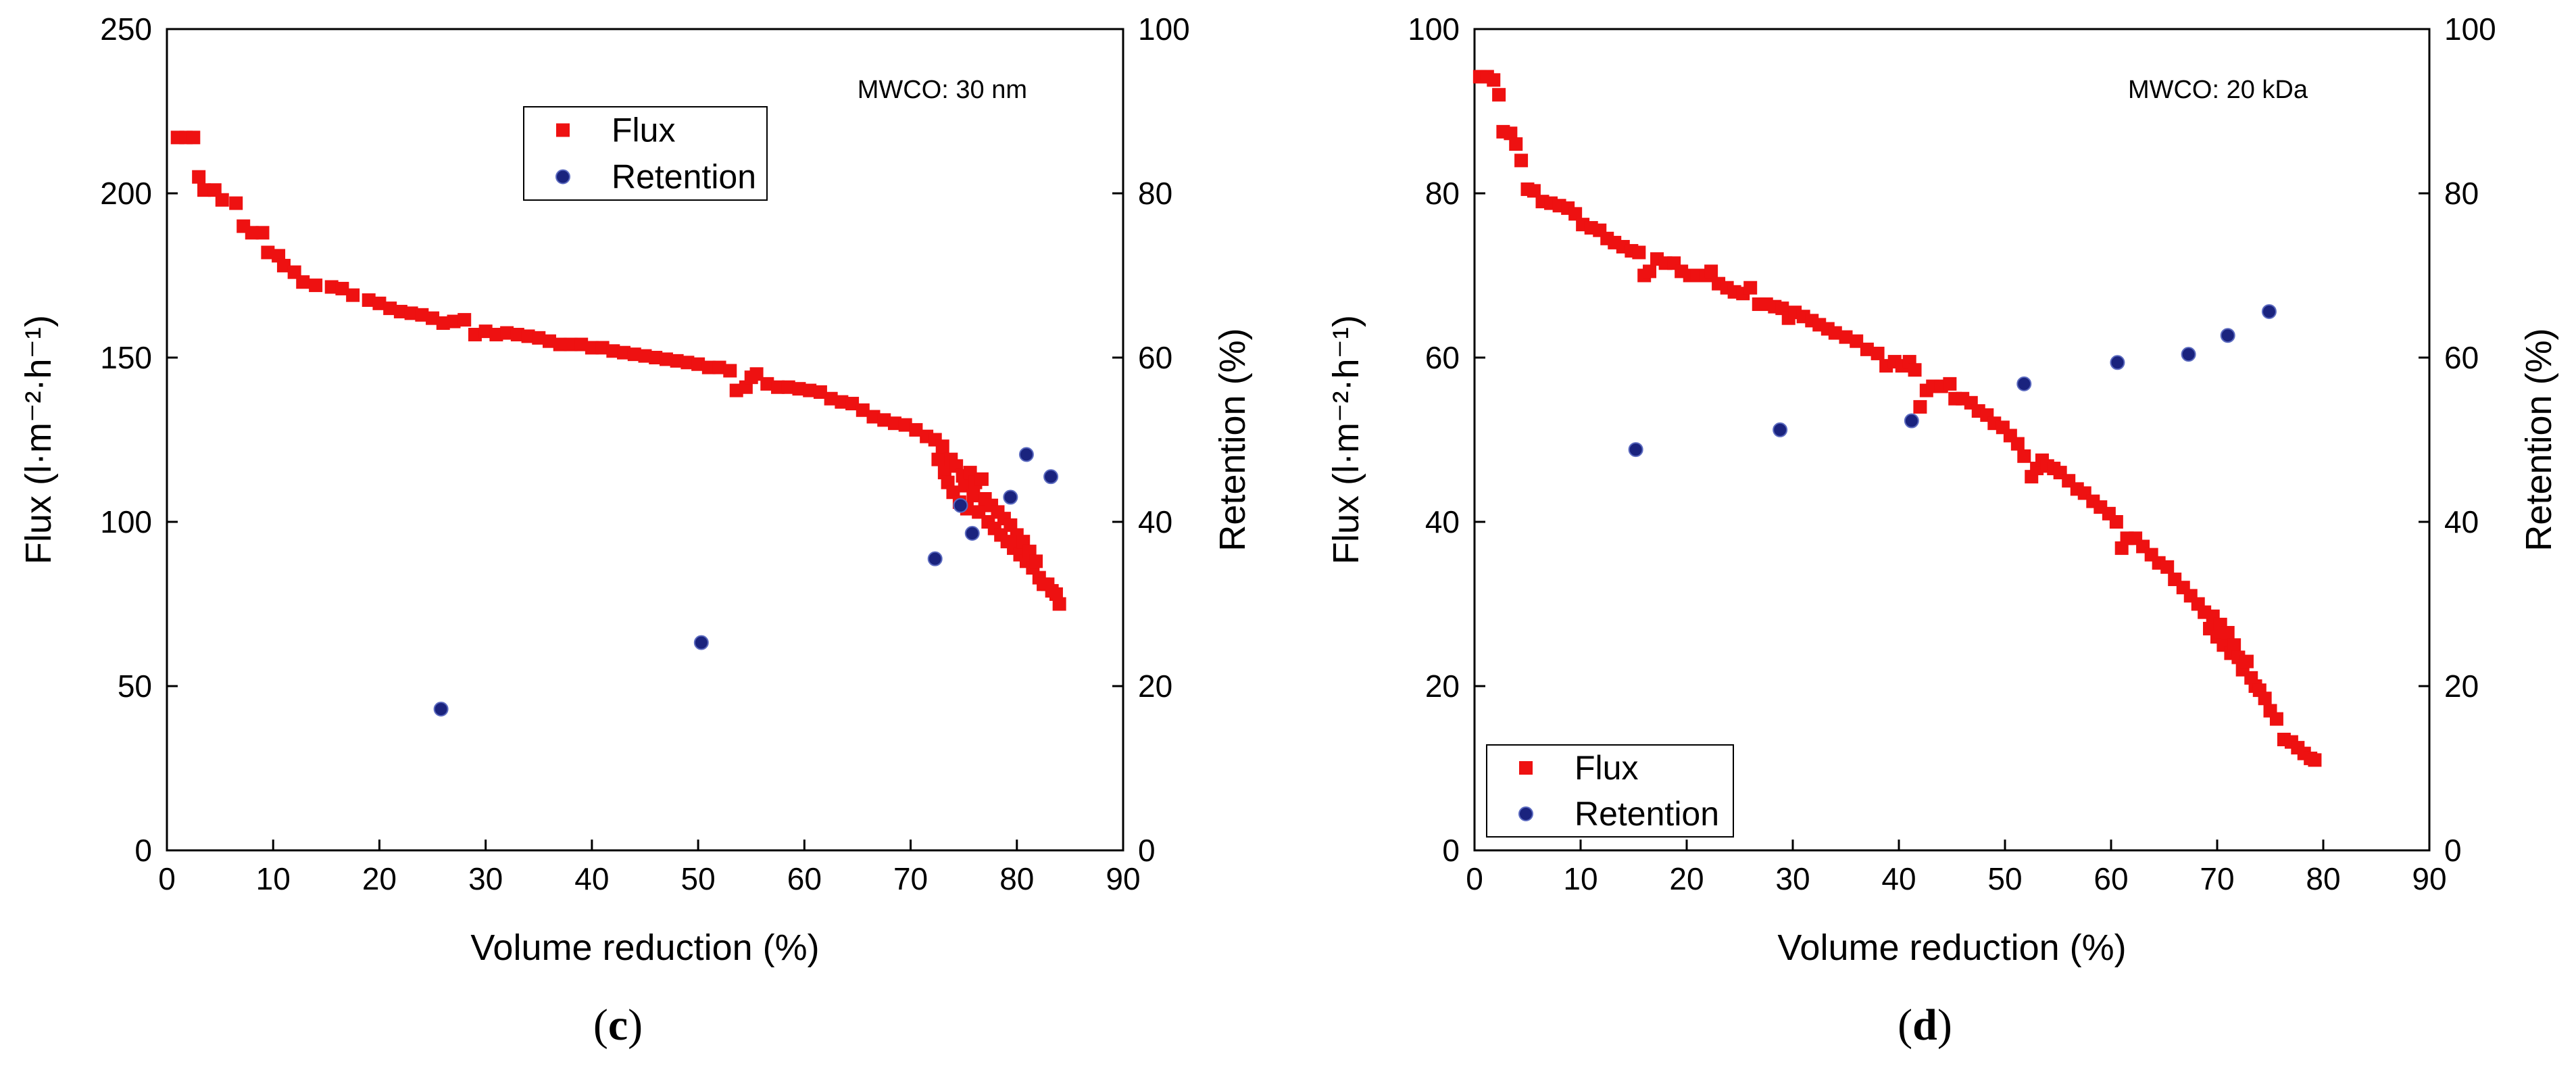  I want to click on legend-box, so click(646, 154).